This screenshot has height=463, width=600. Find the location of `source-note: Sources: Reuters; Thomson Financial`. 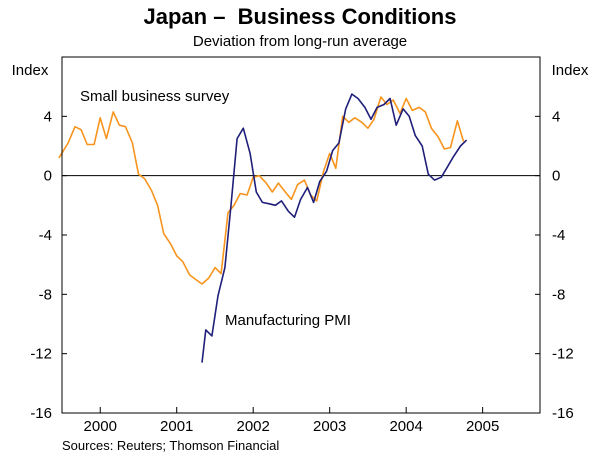

source-note: Sources: Reuters; Thomson Financial is located at coordinates (171, 445).